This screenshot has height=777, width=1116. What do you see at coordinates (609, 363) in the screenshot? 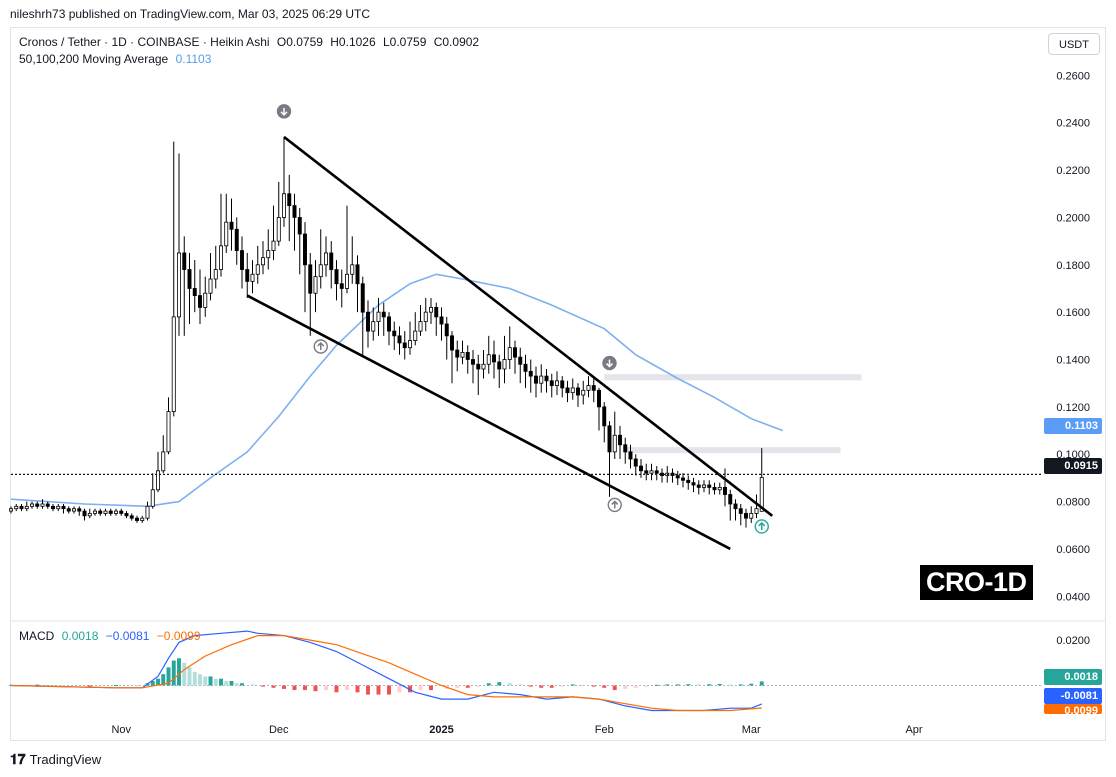
I see `arrow-down-marker-feb` at bounding box center [609, 363].